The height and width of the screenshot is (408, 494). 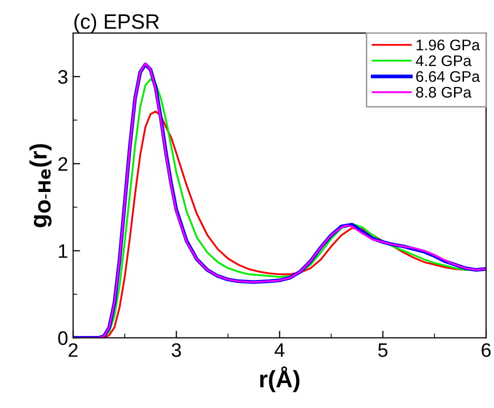 I want to click on legend-label: 8.8 GPa, so click(x=444, y=92).